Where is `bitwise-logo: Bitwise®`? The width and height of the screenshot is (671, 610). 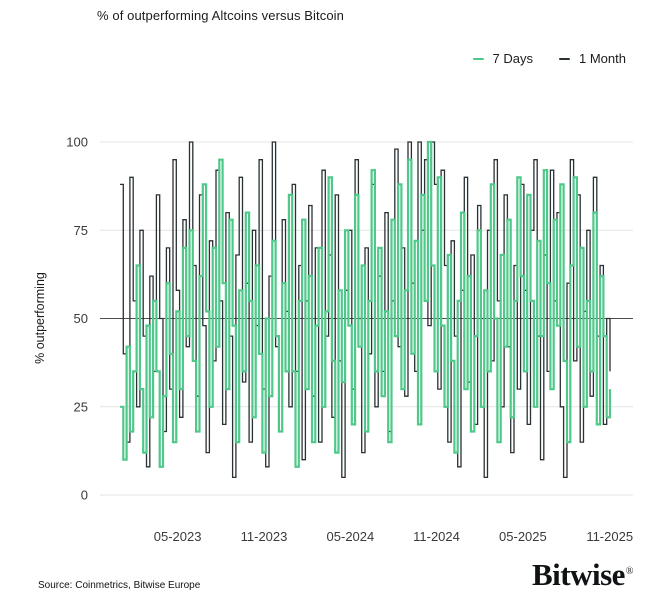 bitwise-logo: Bitwise® is located at coordinates (582, 575).